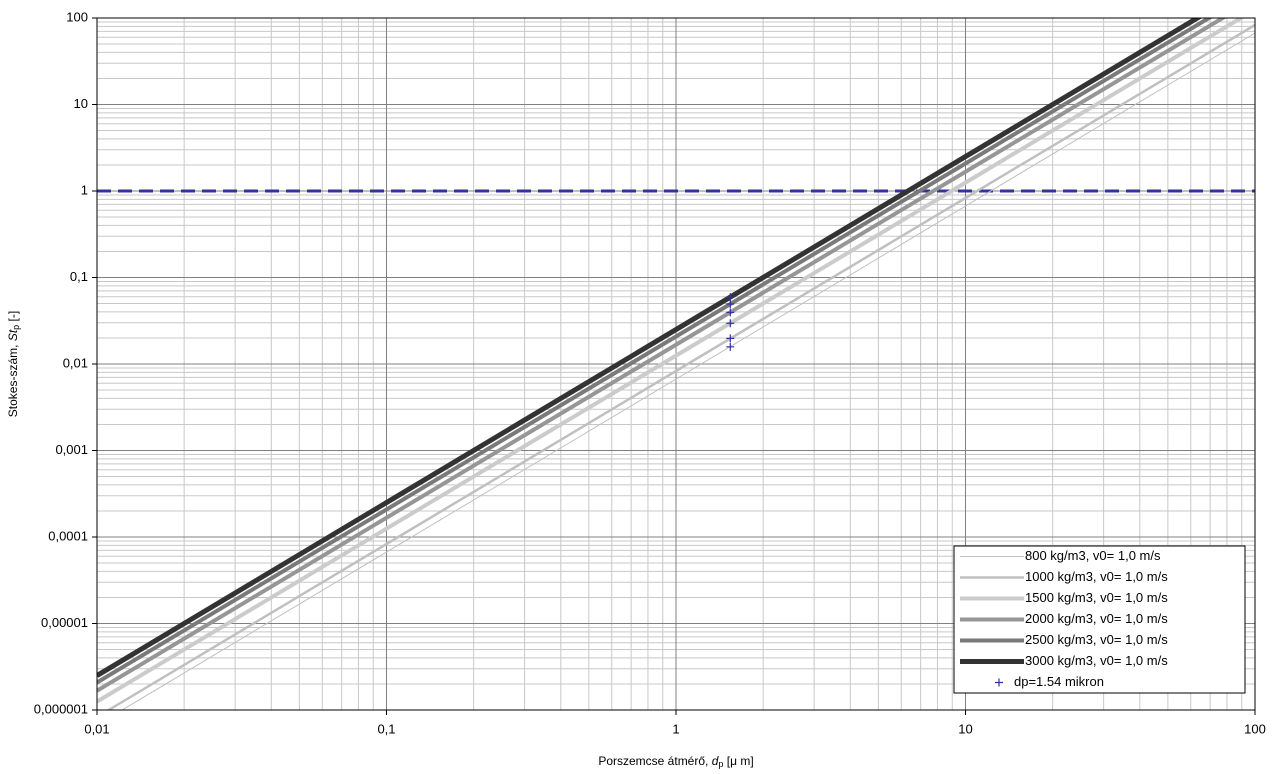 This screenshot has height=774, width=1285. Describe the element at coordinates (71, 449) in the screenshot. I see `y-tick-label: 0,001` at that location.